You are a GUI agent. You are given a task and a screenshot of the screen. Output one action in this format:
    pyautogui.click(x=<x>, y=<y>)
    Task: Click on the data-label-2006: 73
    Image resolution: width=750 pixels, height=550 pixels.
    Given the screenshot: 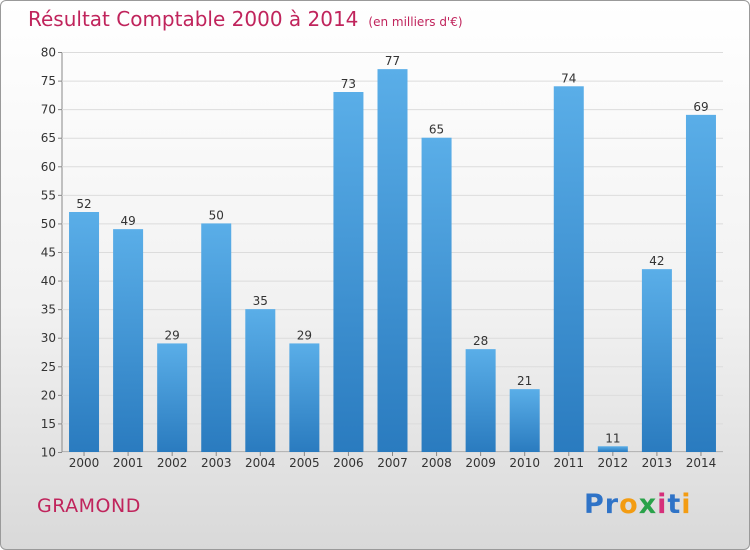 What is the action you would take?
    pyautogui.click(x=348, y=84)
    